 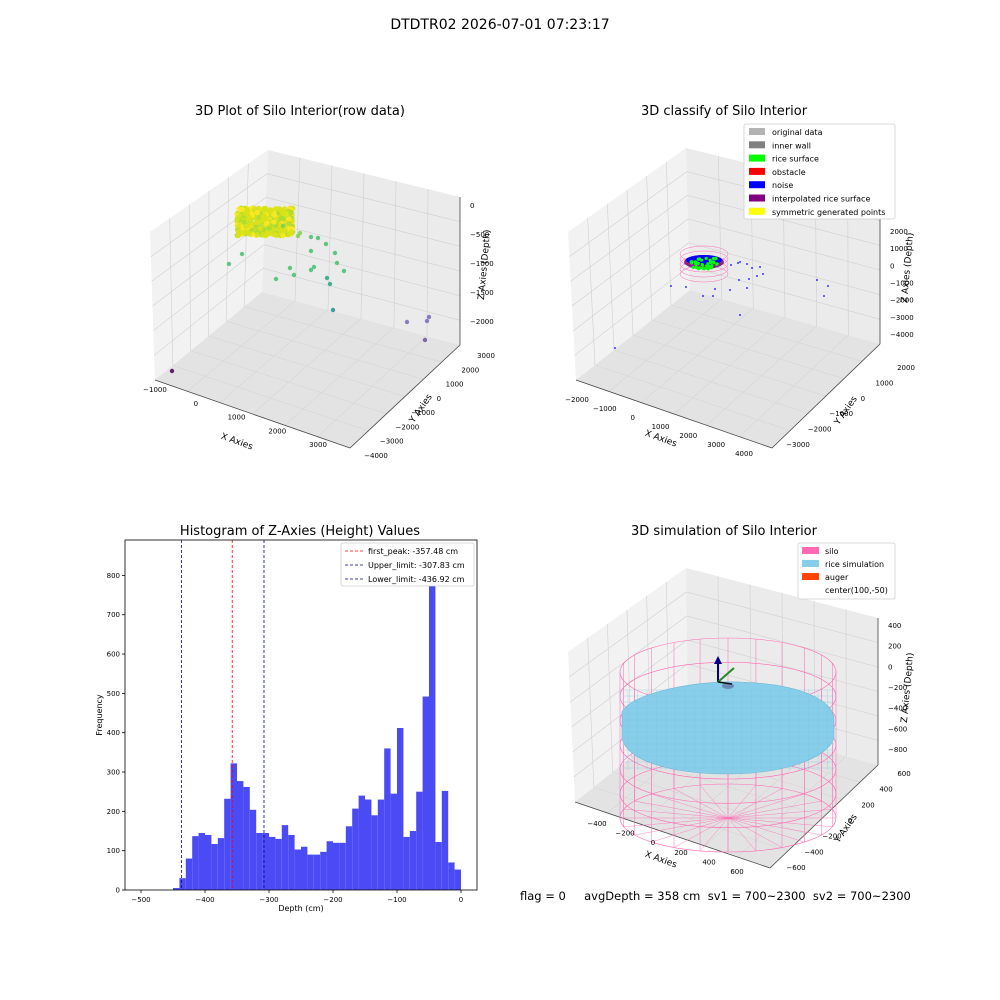 What do you see at coordinates (721, 297) in the screenshot?
I see `p2-points` at bounding box center [721, 297].